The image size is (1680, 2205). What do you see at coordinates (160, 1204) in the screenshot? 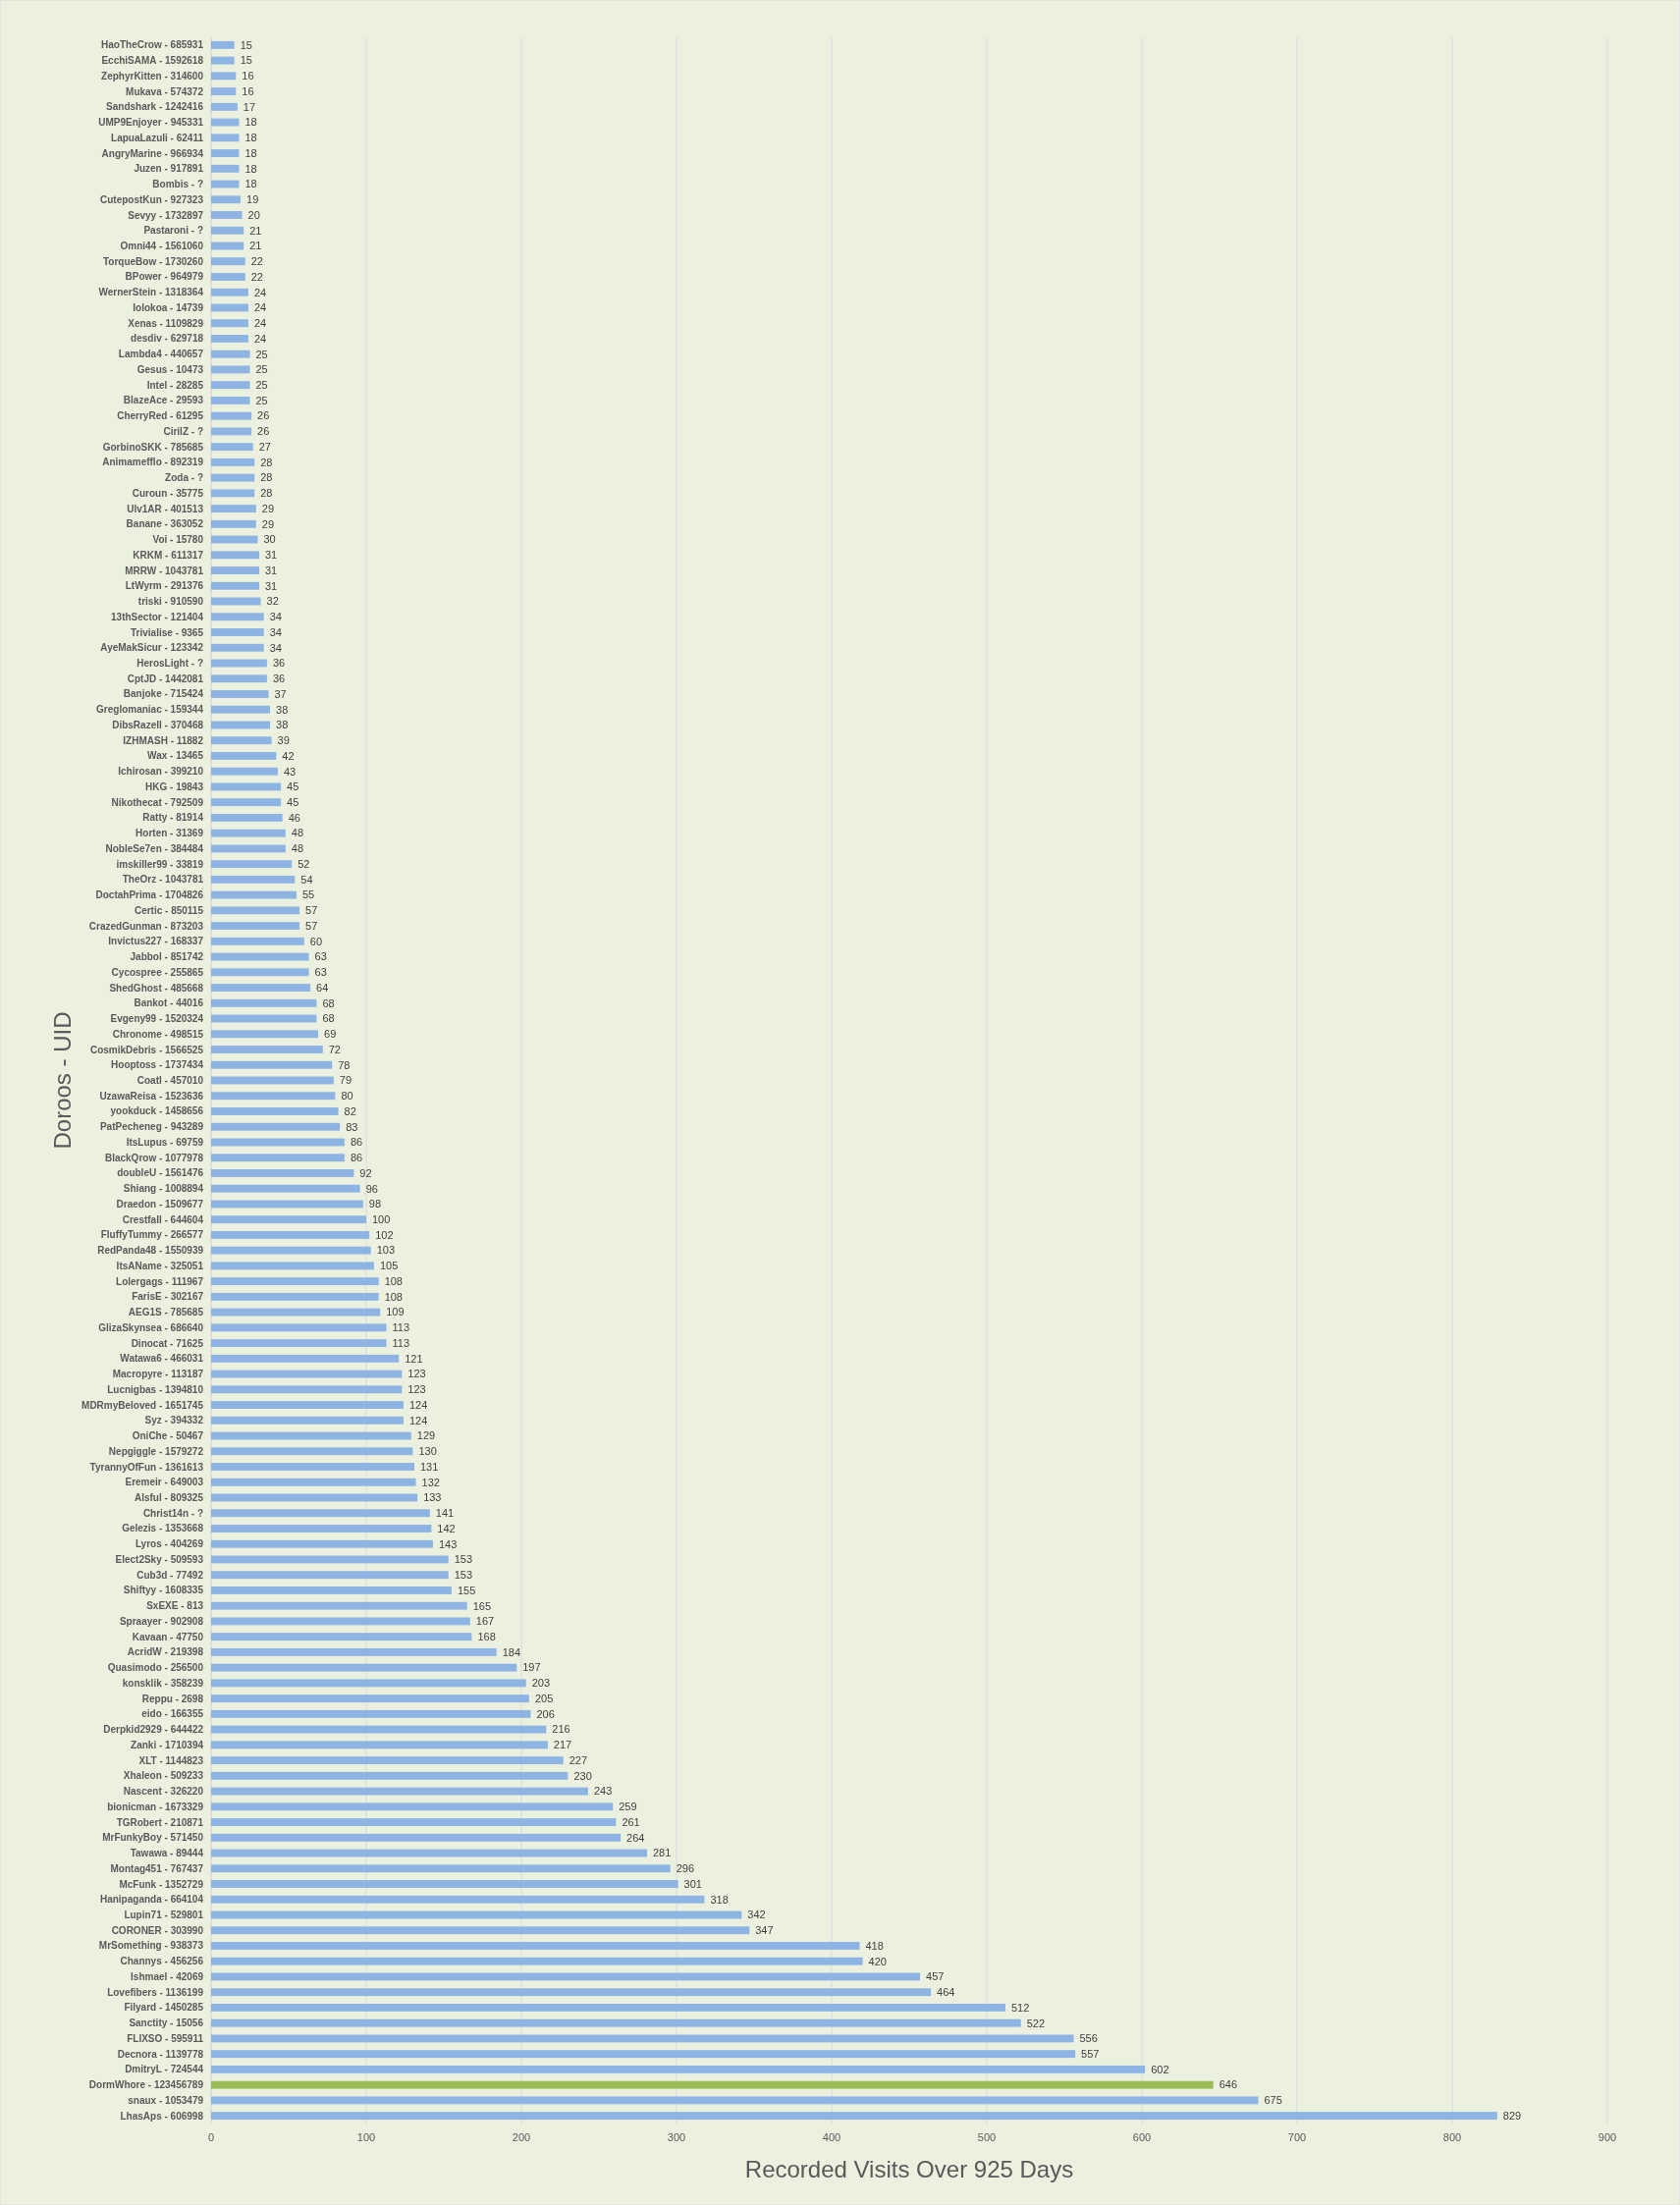
I see `y-tick-label: Draedon - 1509677` at bounding box center [160, 1204].